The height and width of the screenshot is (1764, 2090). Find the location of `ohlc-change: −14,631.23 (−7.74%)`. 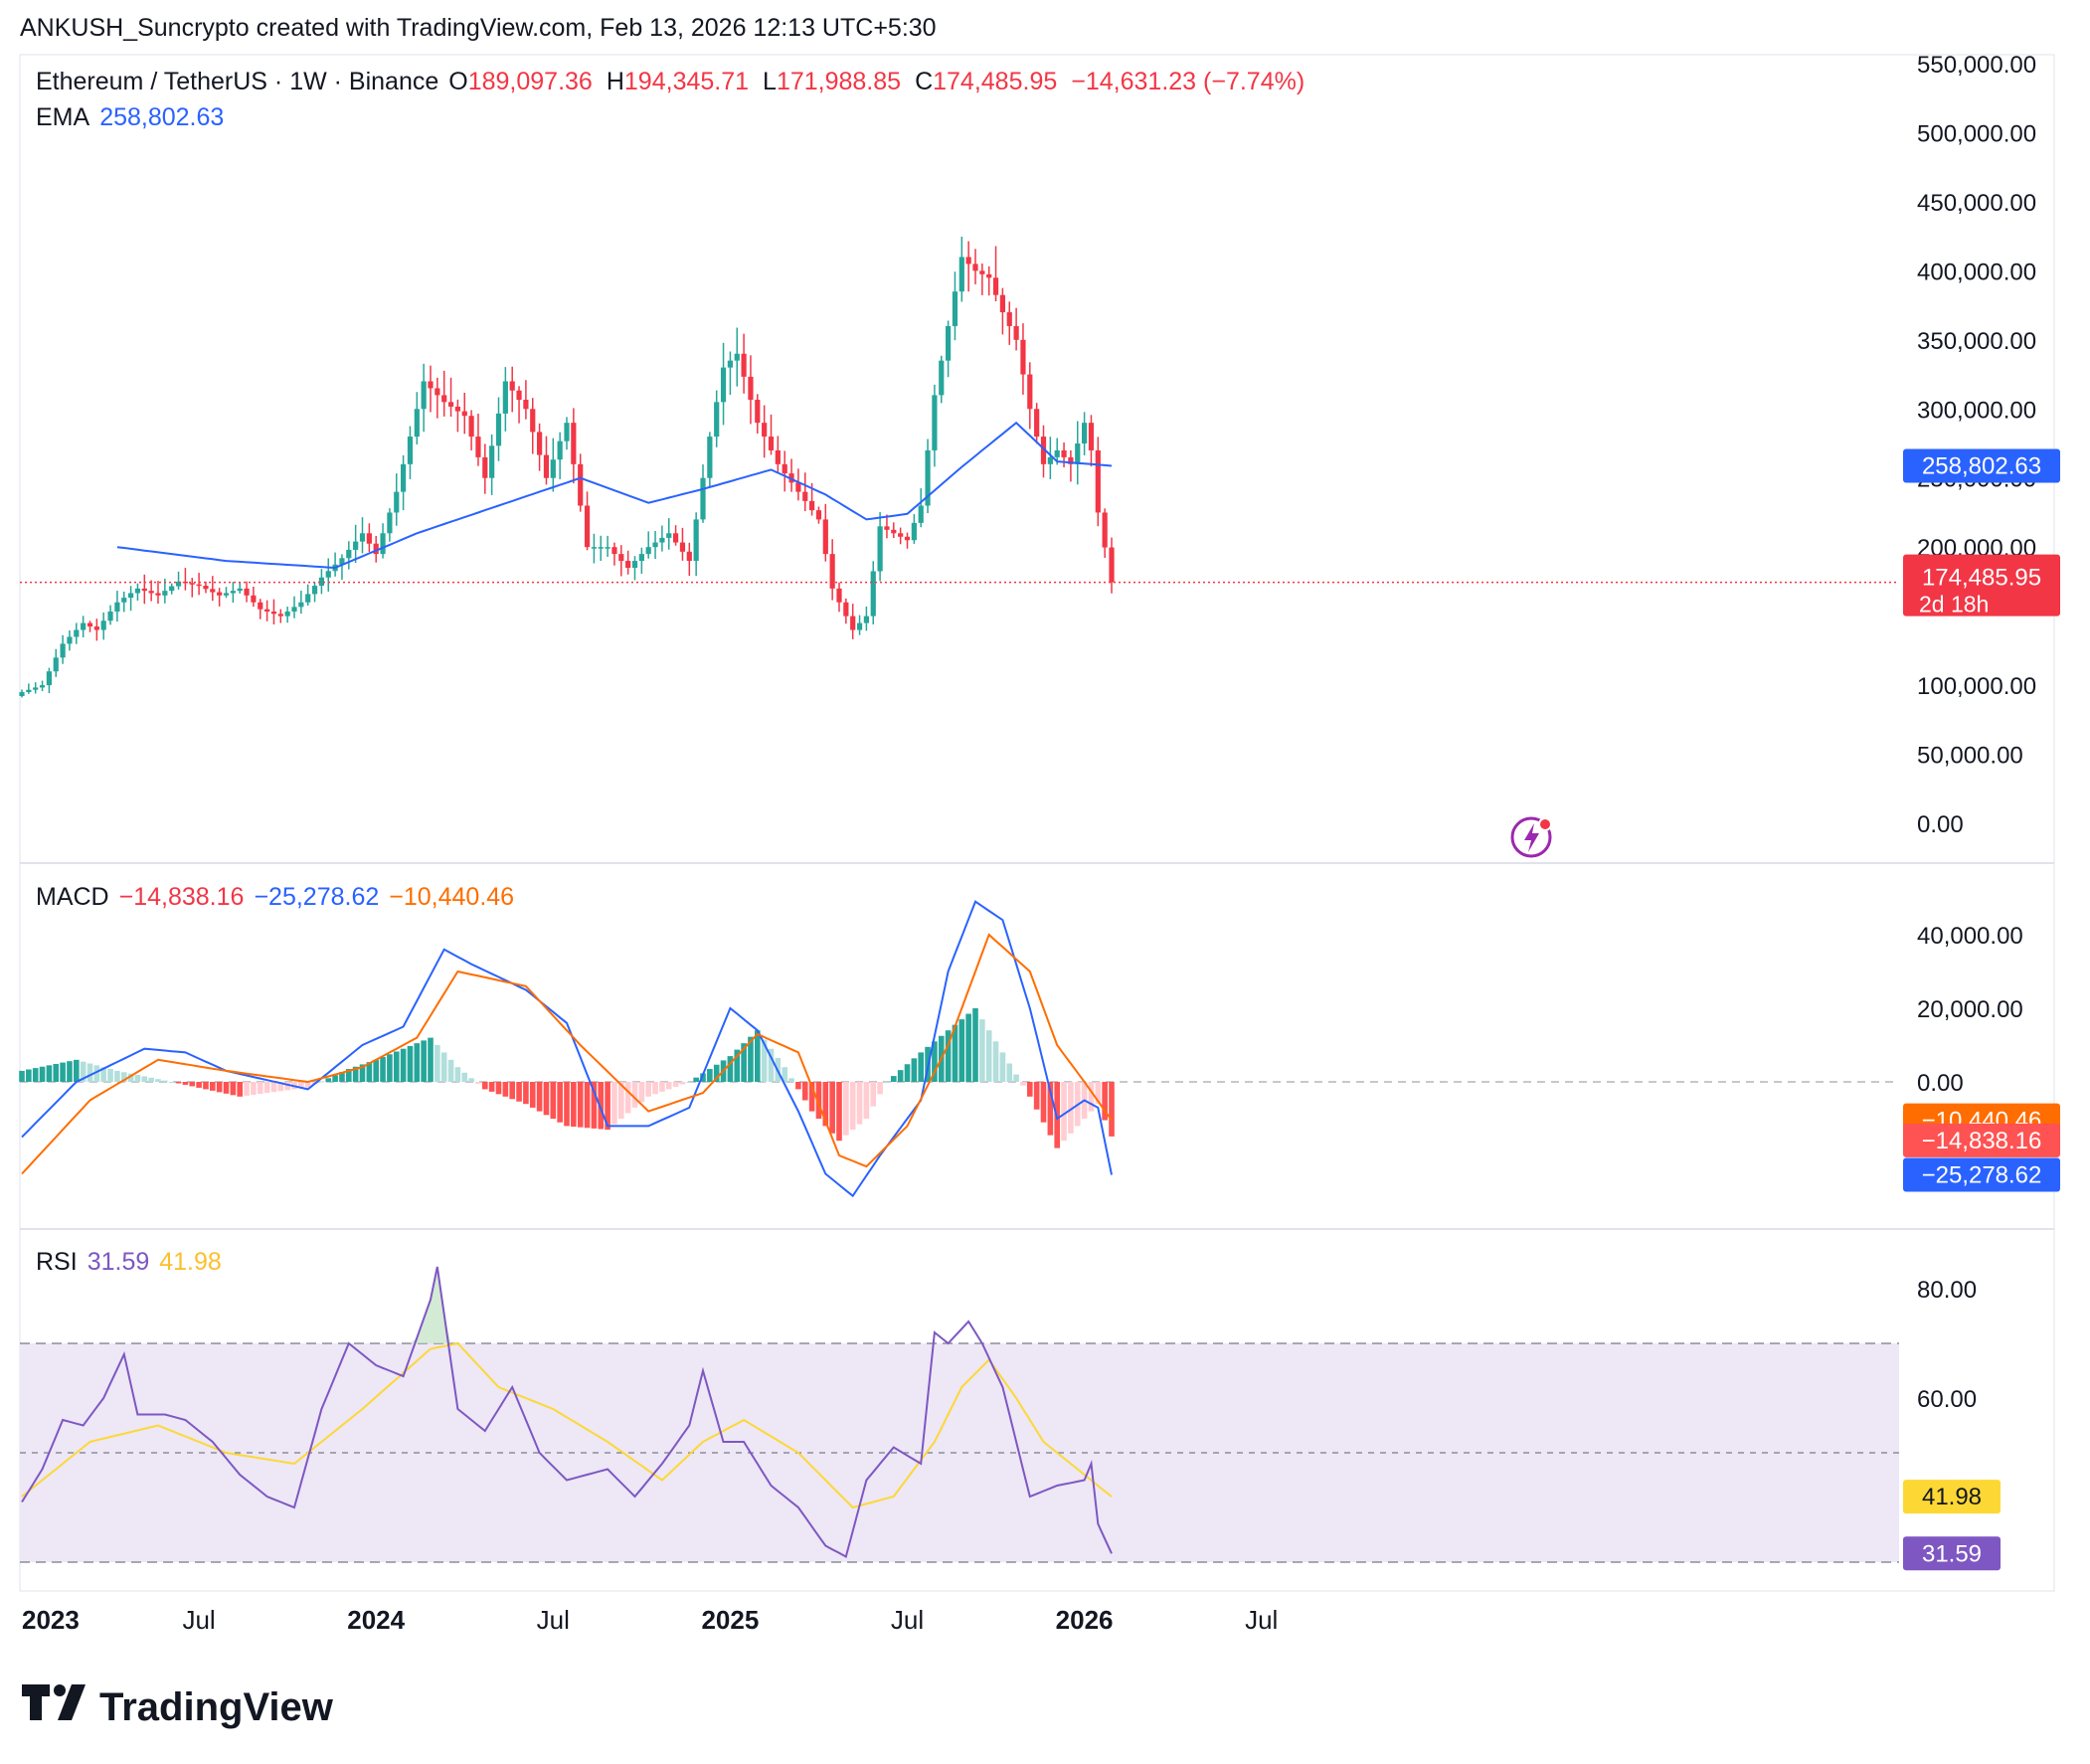

ohlc-change: −14,631.23 (−7.74%) is located at coordinates (1188, 81).